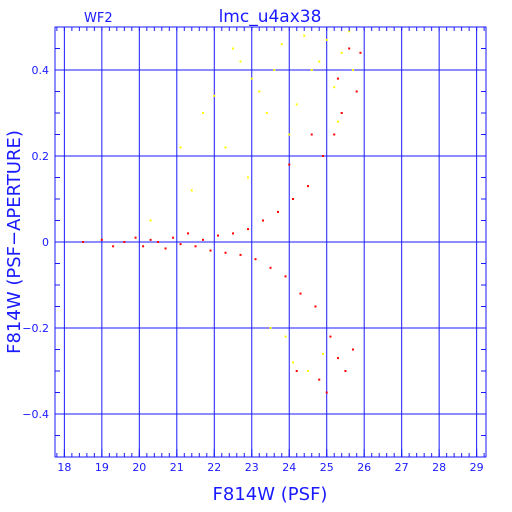 The width and height of the screenshot is (512, 512). Describe the element at coordinates (98, 18) in the screenshot. I see `panel-label: WF2` at that location.